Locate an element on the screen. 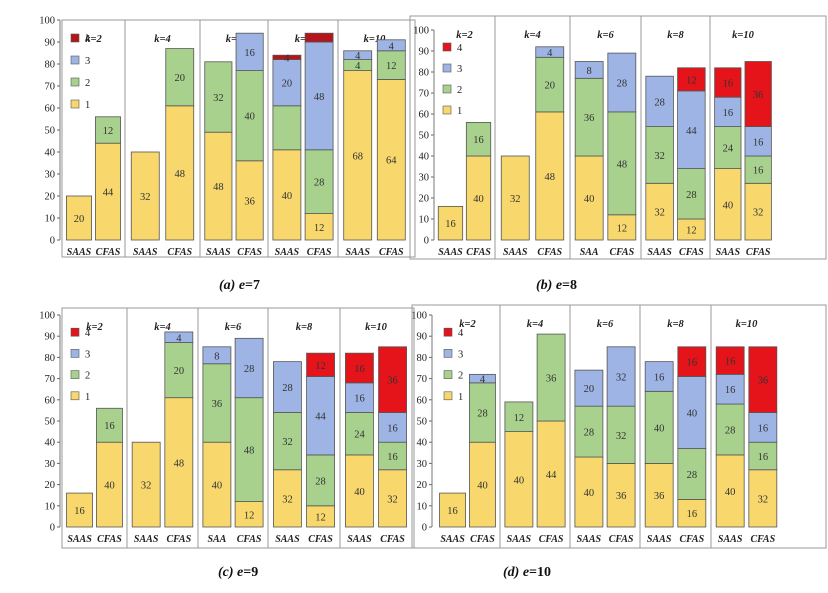 The width and height of the screenshot is (828, 593). y-tick-label: 20 is located at coordinates (422, 485).